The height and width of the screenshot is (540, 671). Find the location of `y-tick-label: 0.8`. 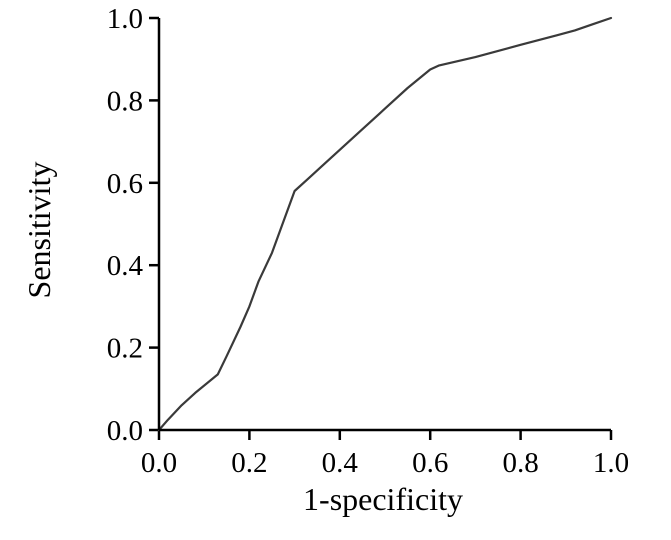

y-tick-label: 0.8 is located at coordinates (125, 101).